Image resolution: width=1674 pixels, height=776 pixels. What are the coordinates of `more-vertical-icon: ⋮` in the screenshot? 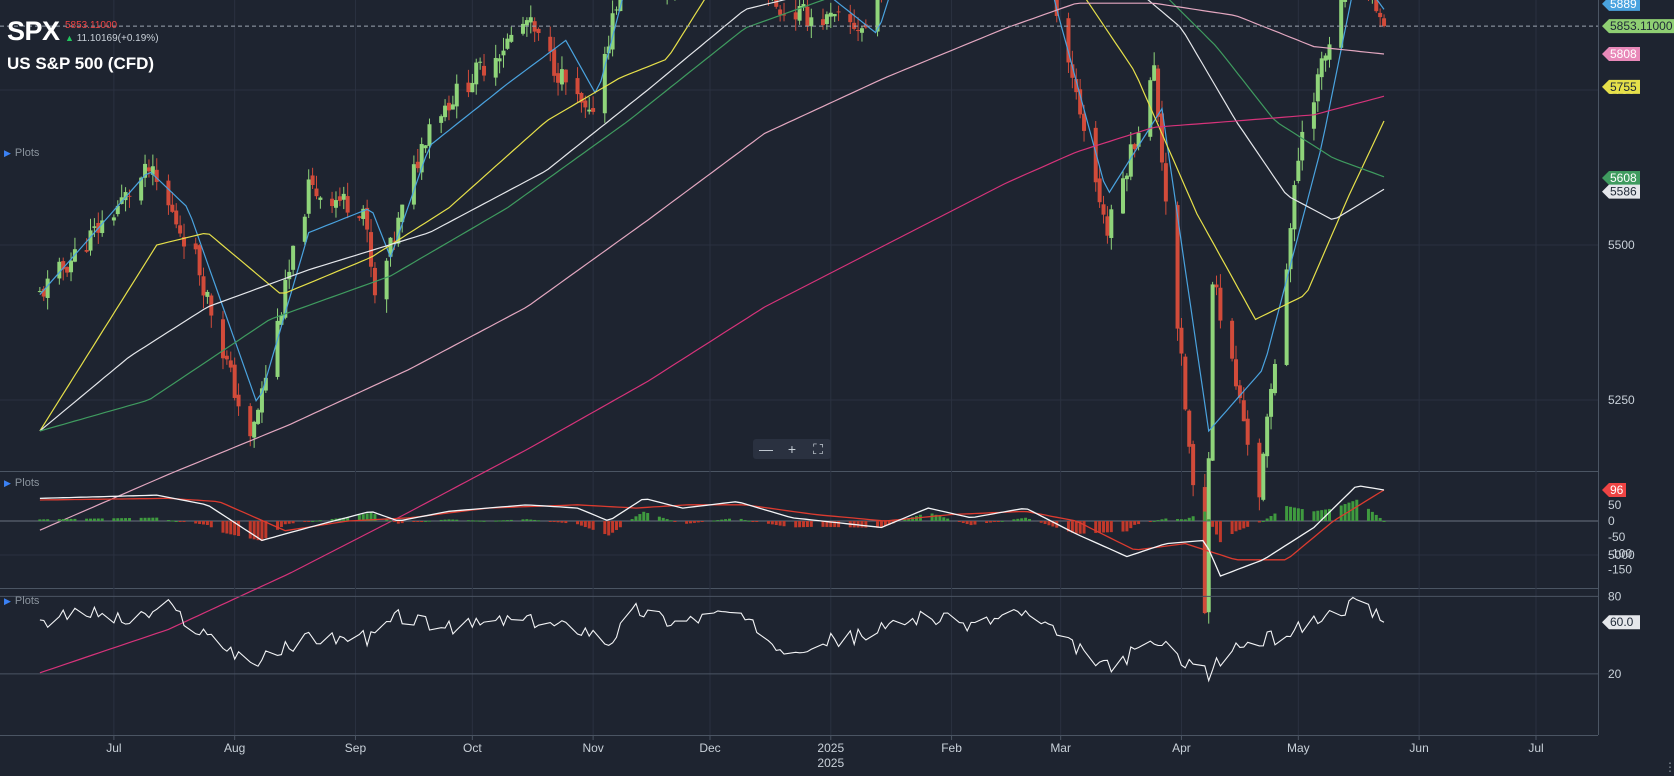 It's located at (1669, 767).